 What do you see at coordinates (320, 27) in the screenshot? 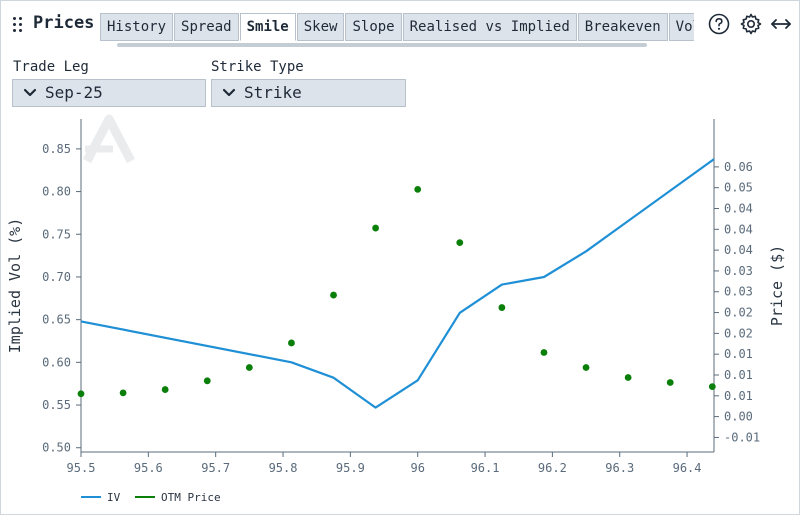
I see `tab-skew: Skew` at bounding box center [320, 27].